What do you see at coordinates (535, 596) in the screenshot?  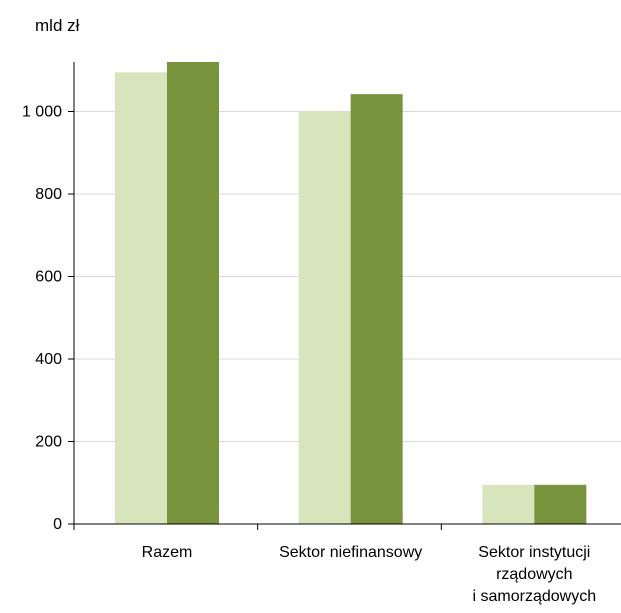 I see `x-category-label-line: i samorządowych` at bounding box center [535, 596].